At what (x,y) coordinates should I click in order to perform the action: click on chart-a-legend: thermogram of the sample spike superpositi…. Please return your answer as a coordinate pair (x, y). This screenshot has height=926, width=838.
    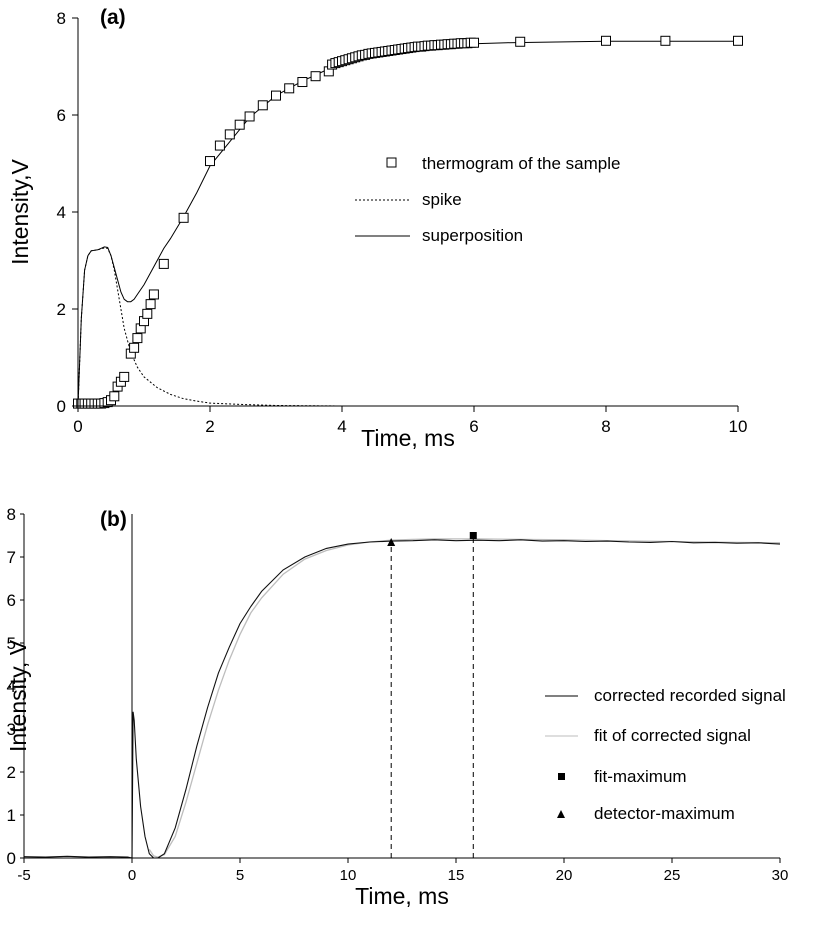
    Looking at the image, I should click on (487, 199).